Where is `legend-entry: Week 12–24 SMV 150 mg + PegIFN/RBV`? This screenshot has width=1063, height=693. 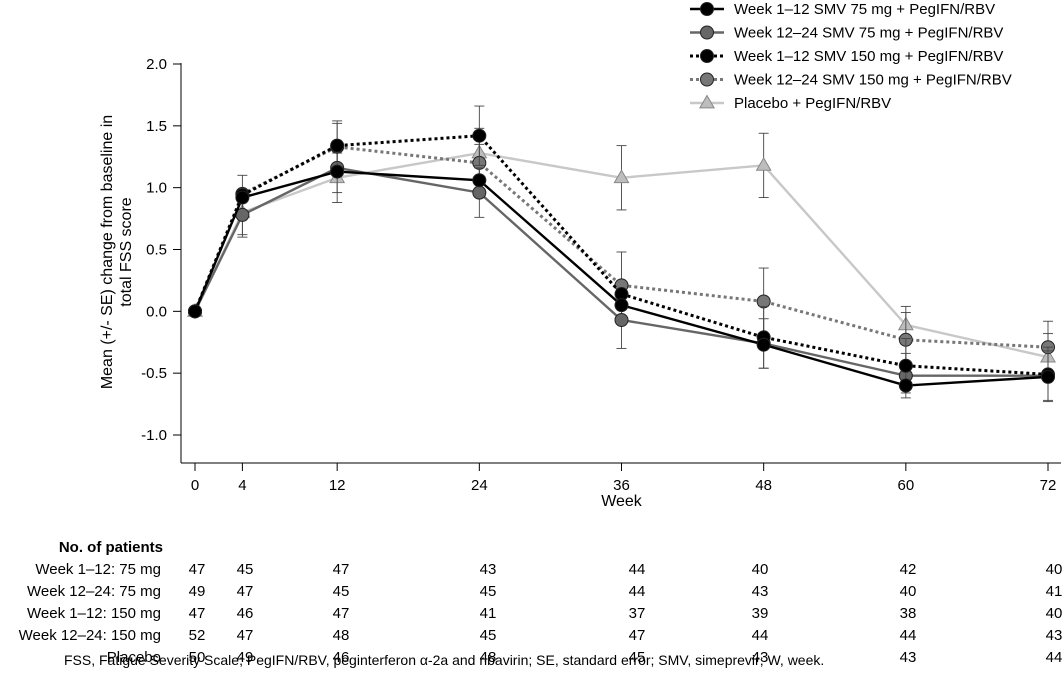
legend-entry: Week 12–24 SMV 150 mg + PegIFN/RBV is located at coordinates (851, 80).